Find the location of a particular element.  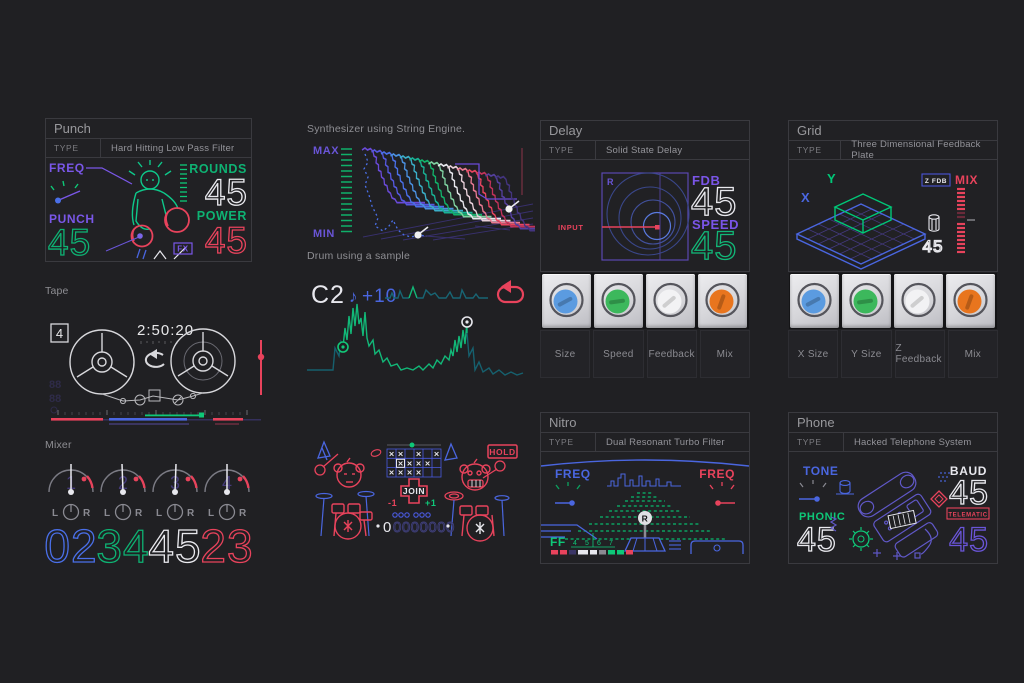

tone-gauge is located at coordinates (813, 491).